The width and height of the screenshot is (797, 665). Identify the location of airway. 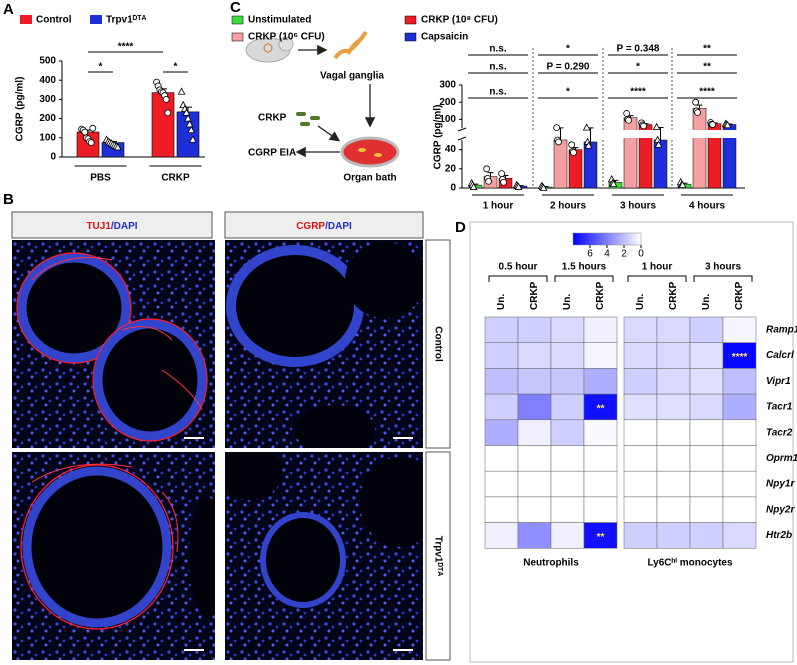
(97, 547).